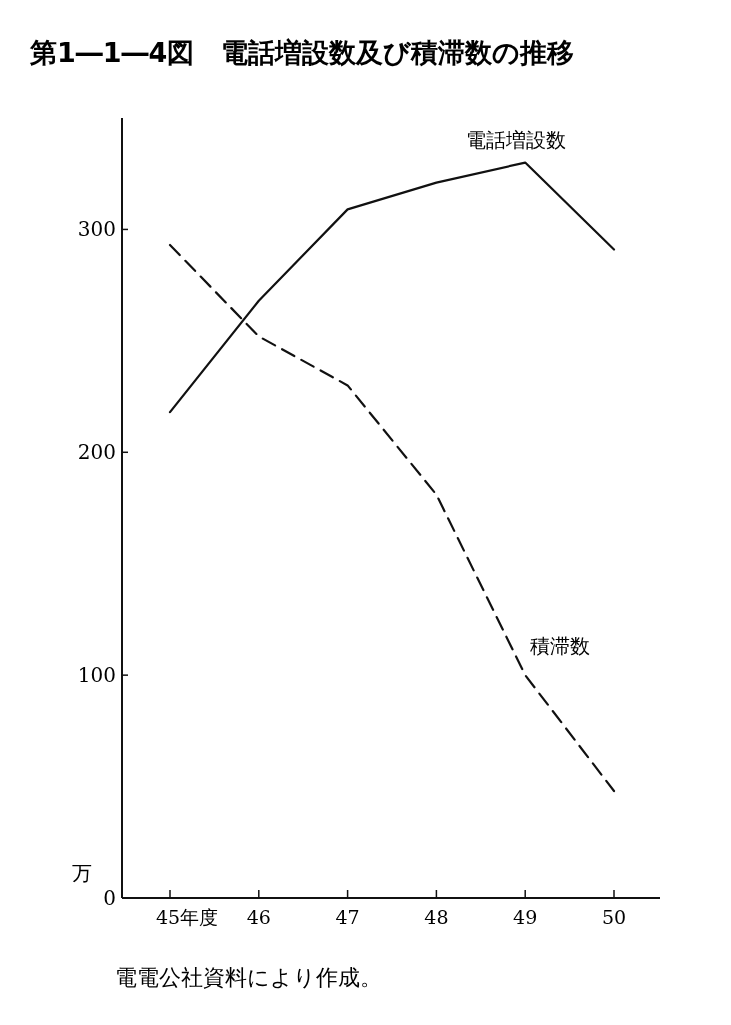 The height and width of the screenshot is (1025, 731). What do you see at coordinates (258, 917) in the screenshot?
I see `x-tick-label: 46` at bounding box center [258, 917].